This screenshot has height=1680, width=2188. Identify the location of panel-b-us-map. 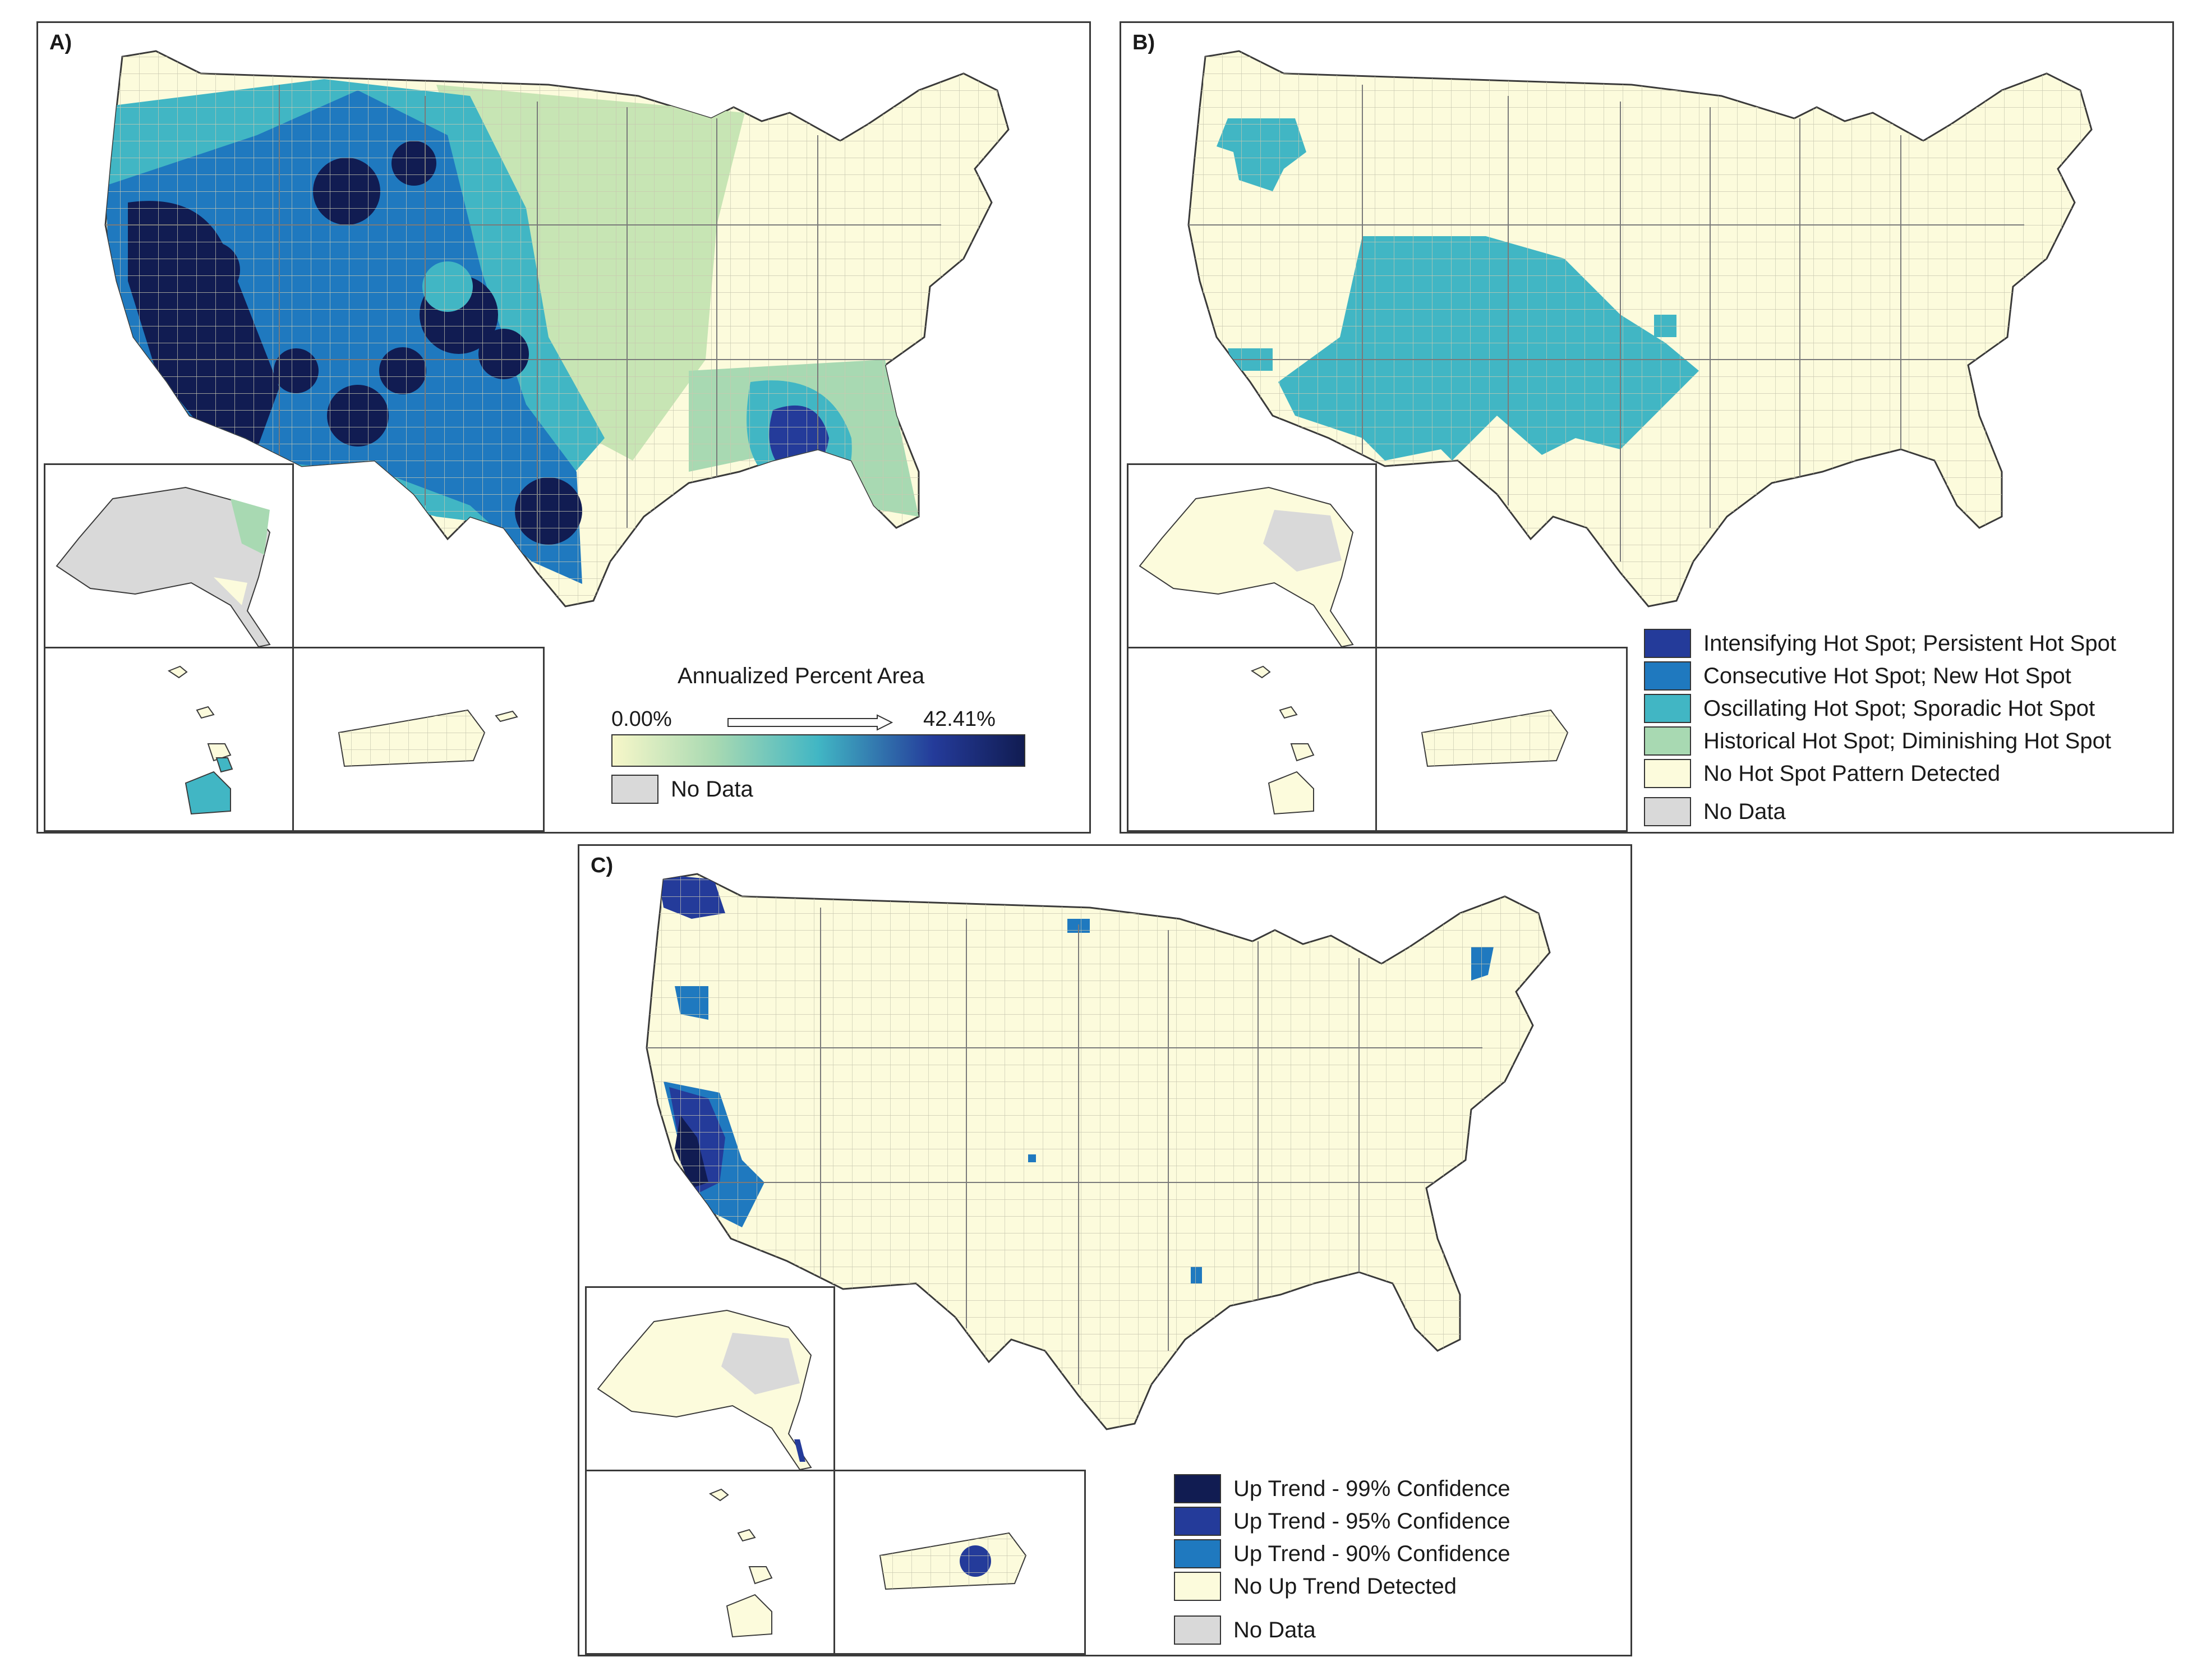
(1640, 328).